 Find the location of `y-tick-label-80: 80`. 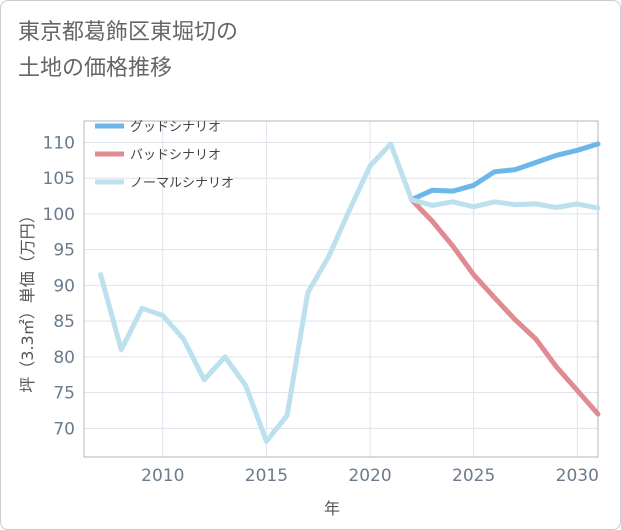

y-tick-label-80: 80 is located at coordinates (64, 358).